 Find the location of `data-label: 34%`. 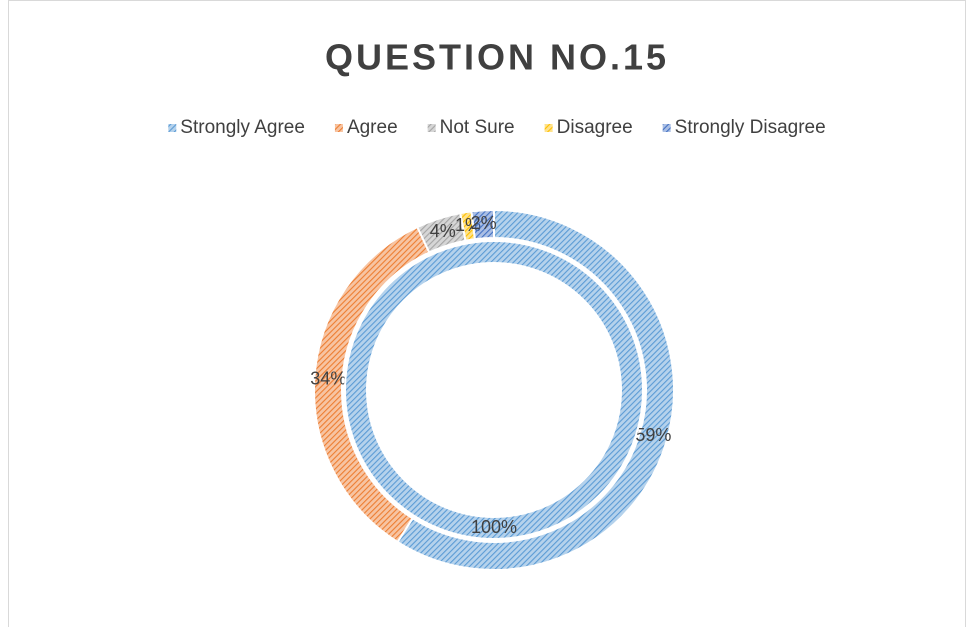

data-label: 34% is located at coordinates (328, 378).